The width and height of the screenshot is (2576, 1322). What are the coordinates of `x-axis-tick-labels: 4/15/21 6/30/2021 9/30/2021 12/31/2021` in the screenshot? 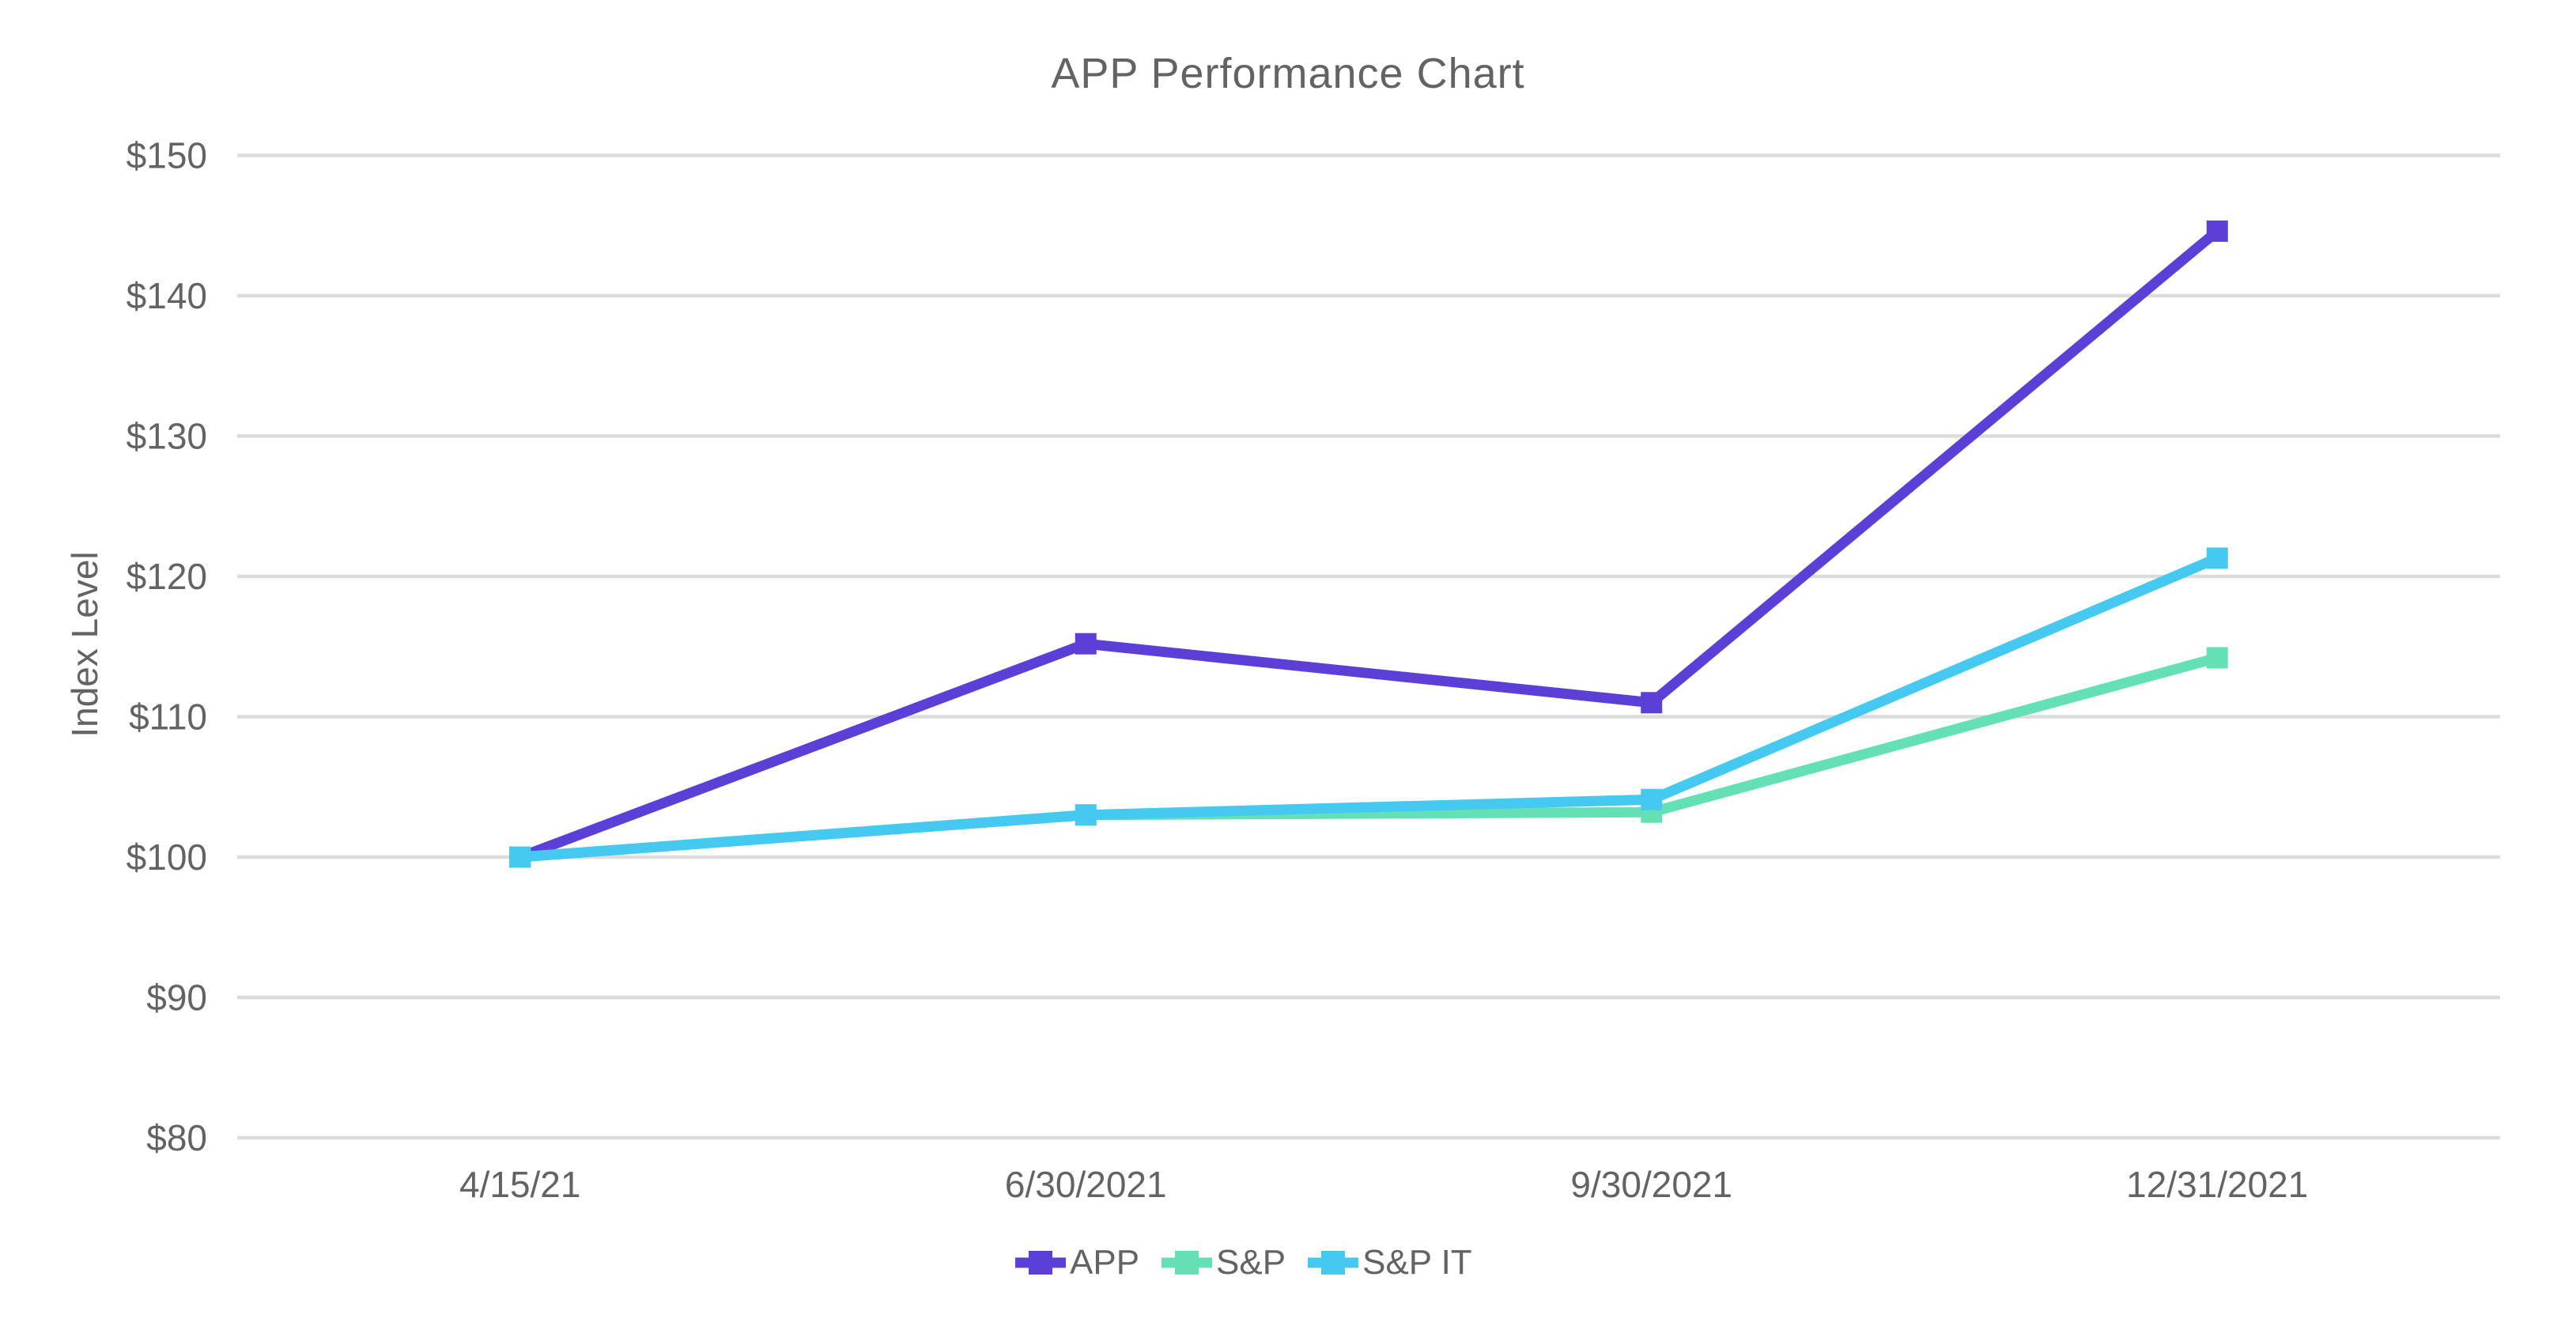 It's located at (1383, 1184).